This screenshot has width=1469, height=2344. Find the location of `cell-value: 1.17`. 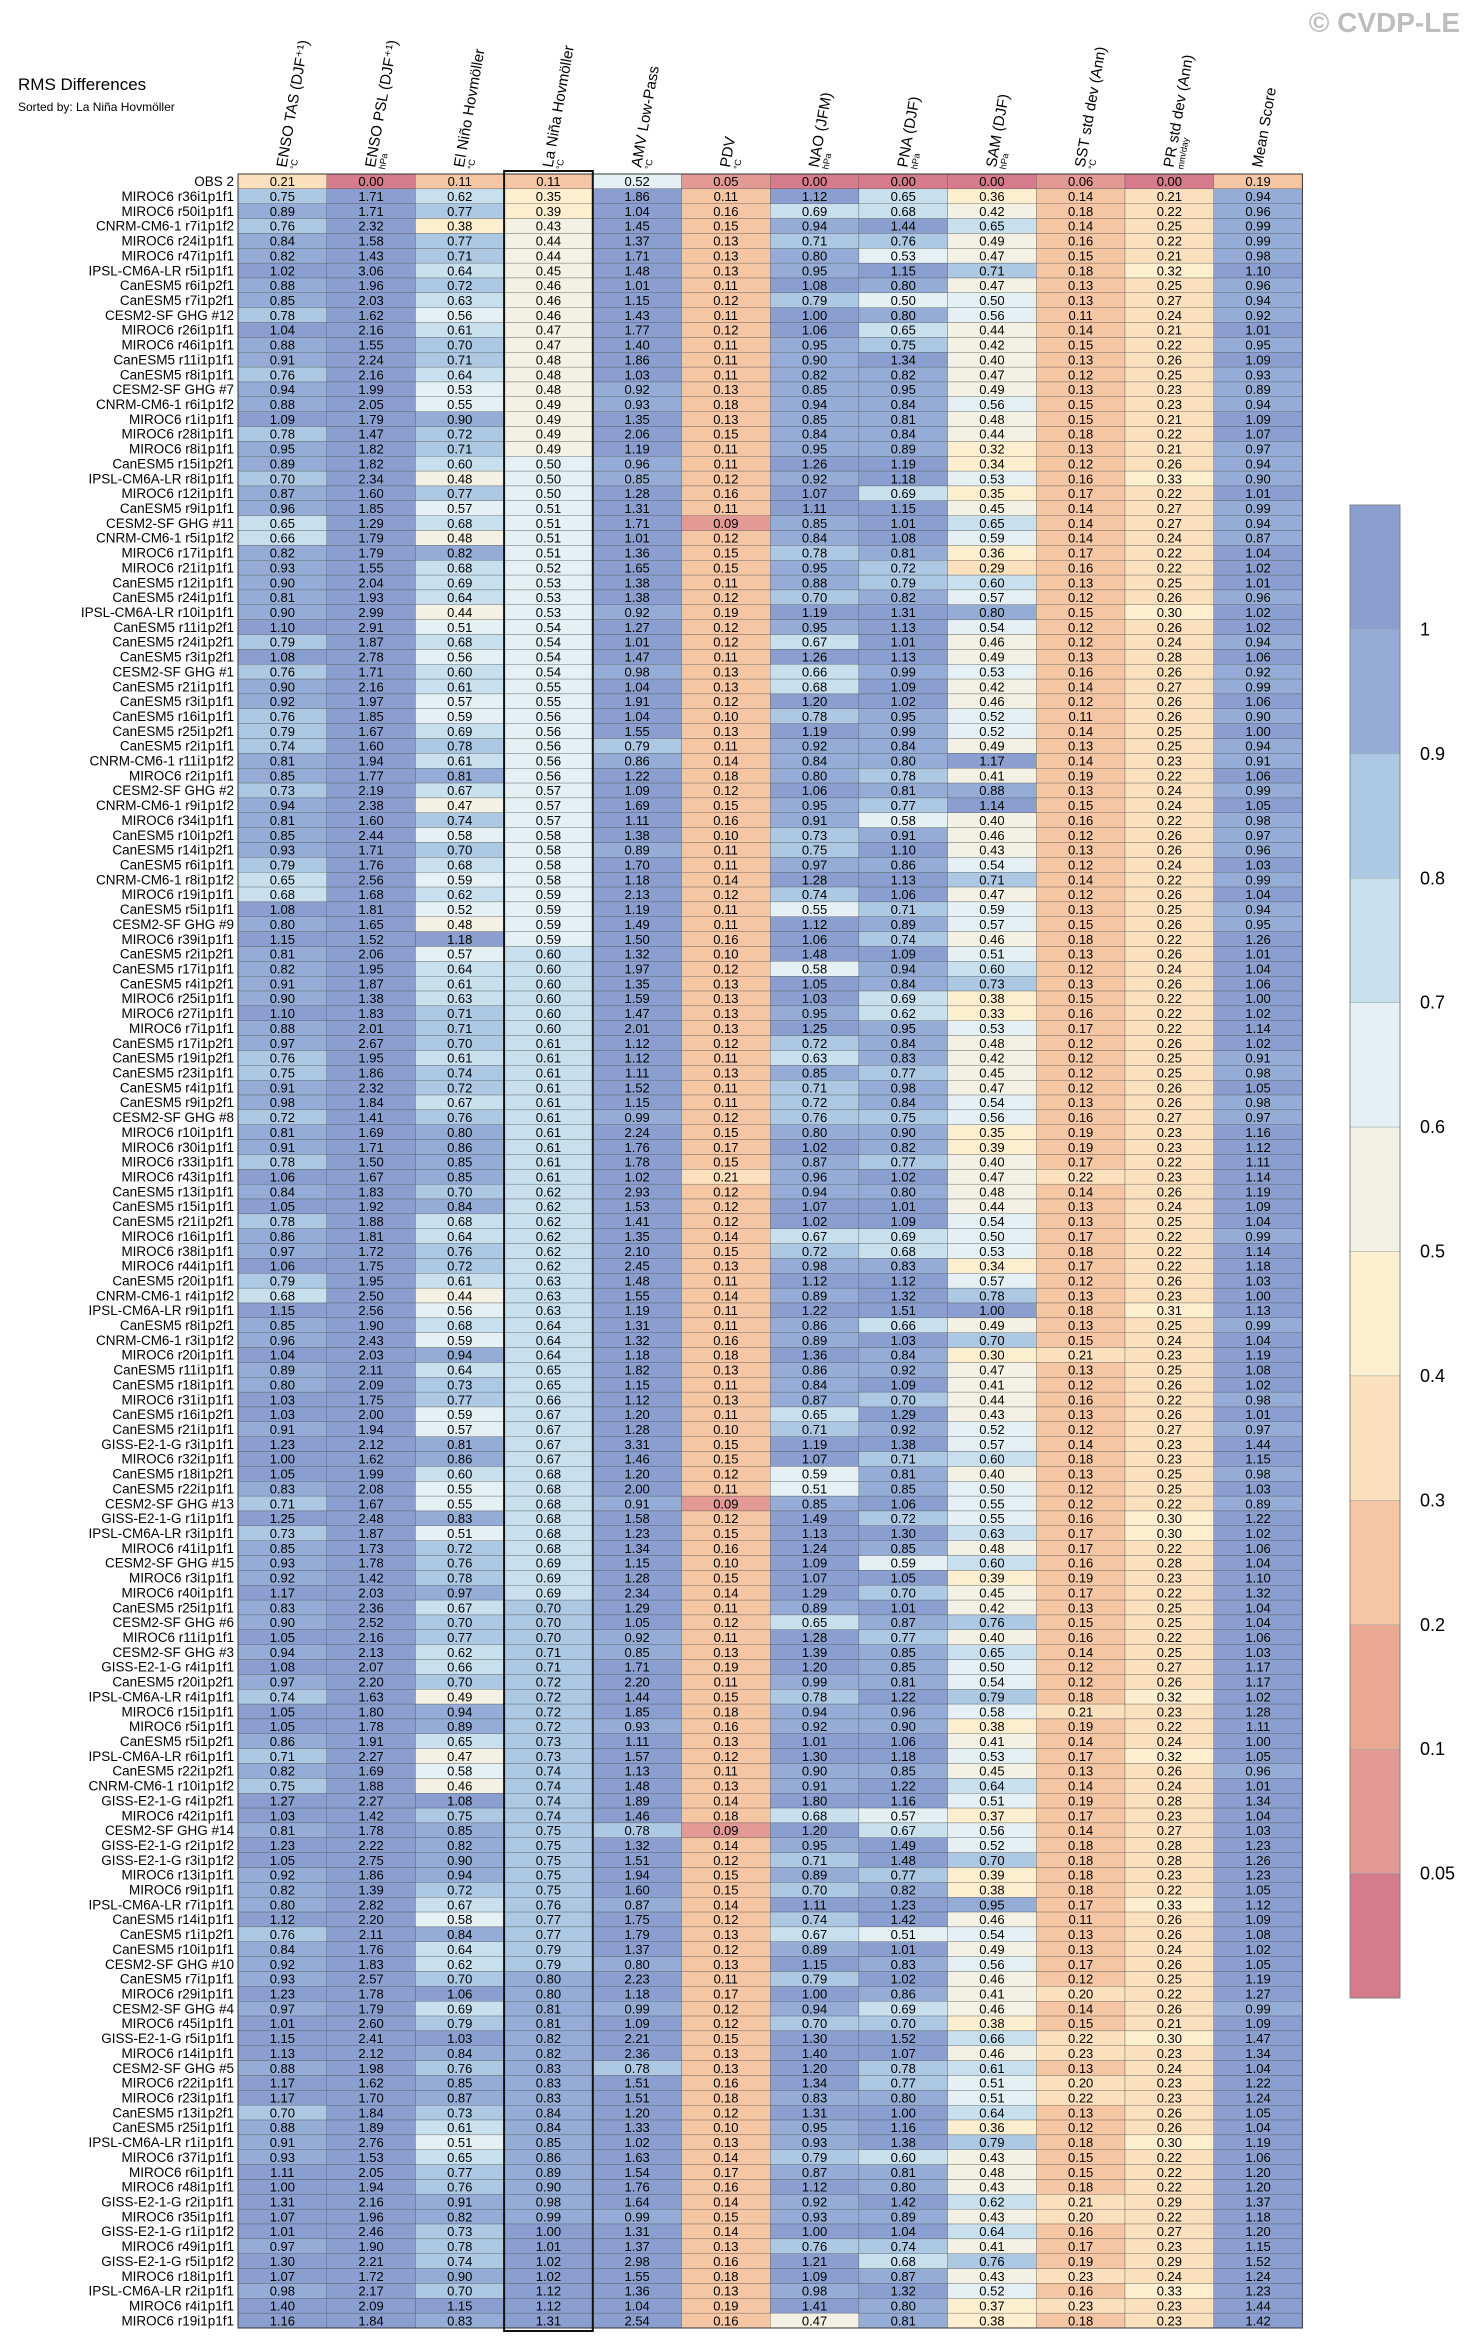

cell-value: 1.17 is located at coordinates (1257, 1682).